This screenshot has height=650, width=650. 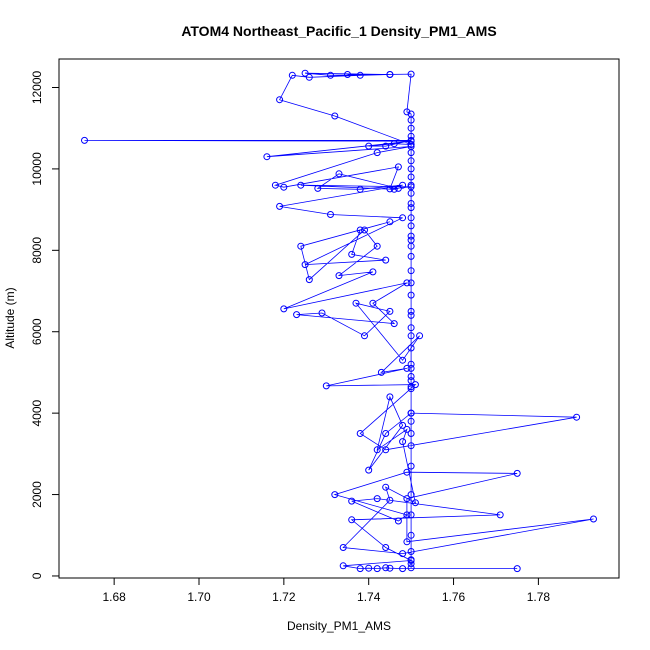 What do you see at coordinates (45, 324) in the screenshot?
I see `y-axis: 0 2000 4000 6000 8000 10000 12000` at bounding box center [45, 324].